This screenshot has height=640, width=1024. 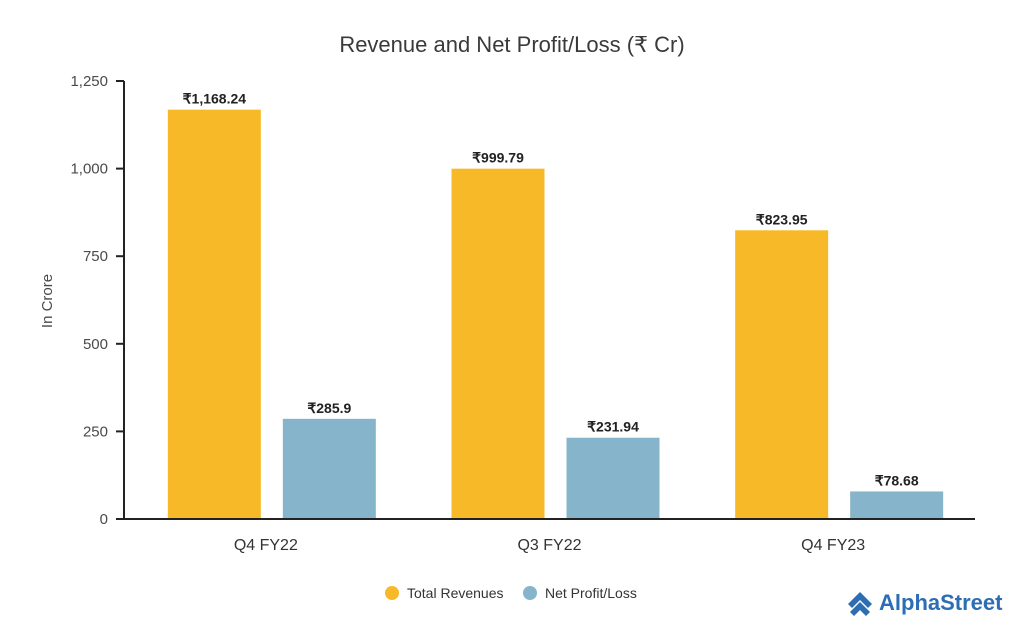 I want to click on y-tick-label: 1,000, so click(x=89, y=169).